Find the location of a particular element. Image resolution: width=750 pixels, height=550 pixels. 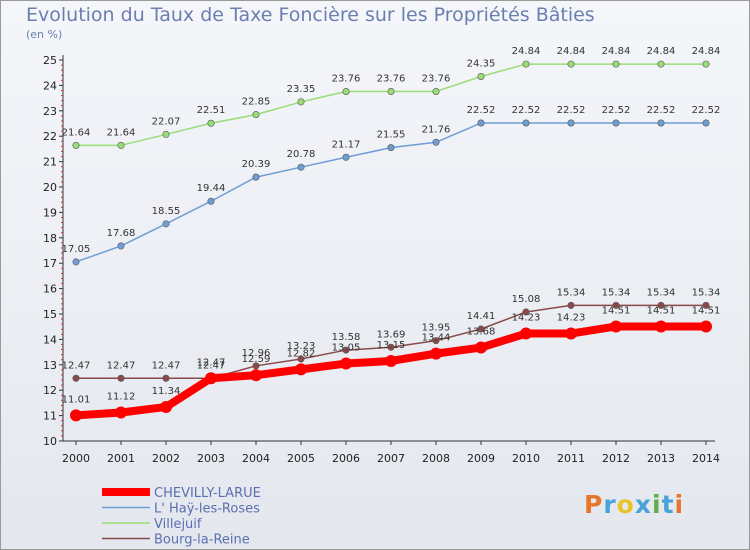

y-tick-label: 14 is located at coordinates (50, 339).